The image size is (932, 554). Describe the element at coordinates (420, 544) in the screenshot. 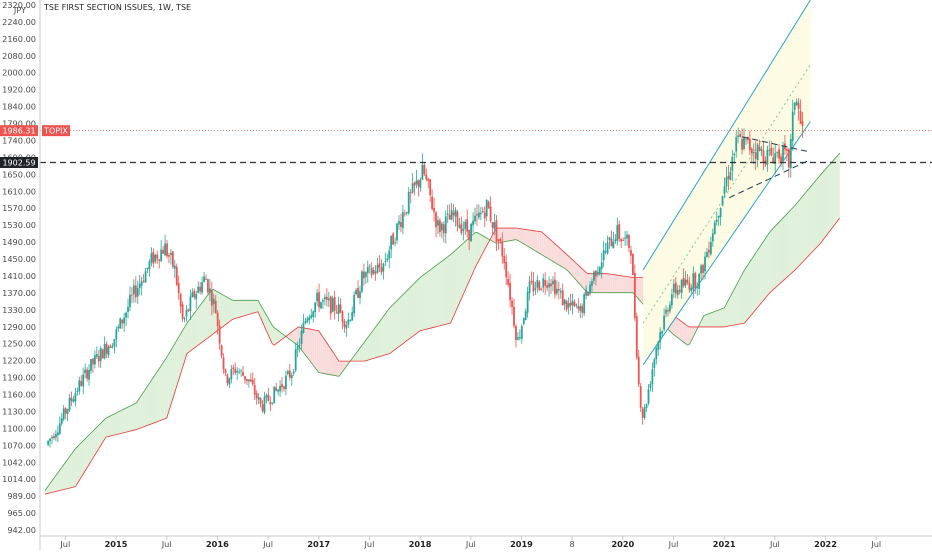

I see `x-tick-label: 2018` at that location.